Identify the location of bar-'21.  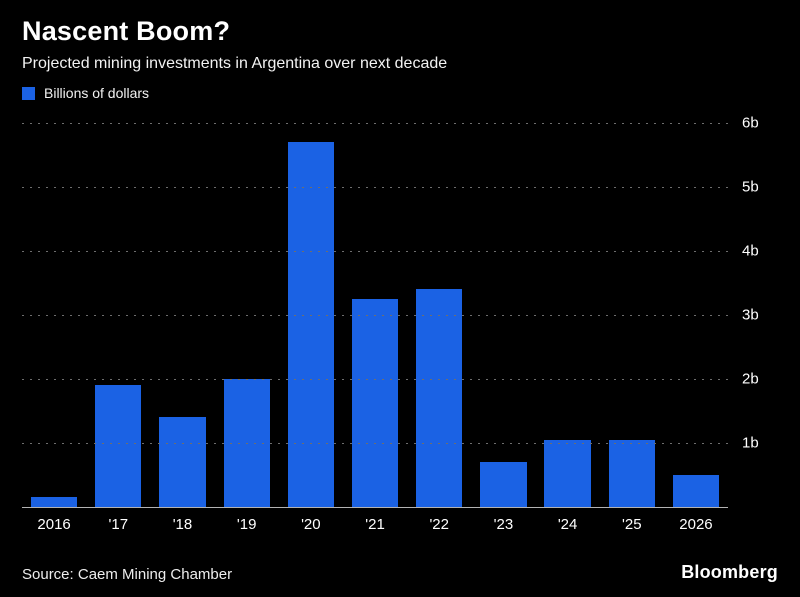
(375, 403).